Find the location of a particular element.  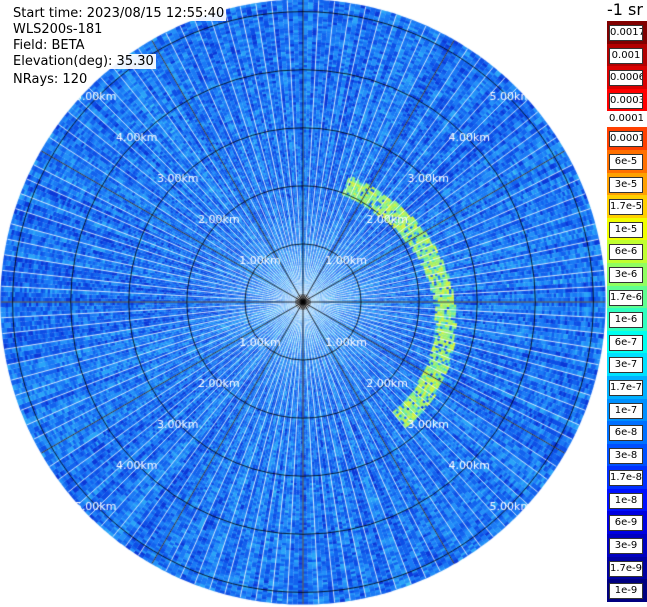

colorbar-cell: 3e-6 is located at coordinates (627, 274).